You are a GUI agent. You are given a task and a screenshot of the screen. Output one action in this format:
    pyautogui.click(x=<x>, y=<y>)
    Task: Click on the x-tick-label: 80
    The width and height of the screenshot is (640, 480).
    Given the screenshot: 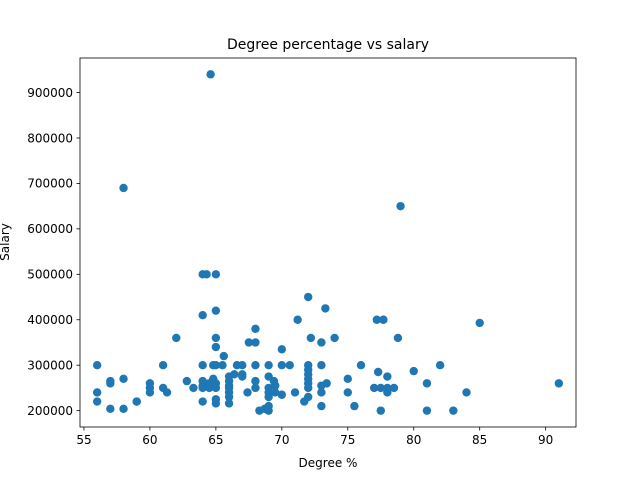 What is the action you would take?
    pyautogui.click(x=413, y=440)
    